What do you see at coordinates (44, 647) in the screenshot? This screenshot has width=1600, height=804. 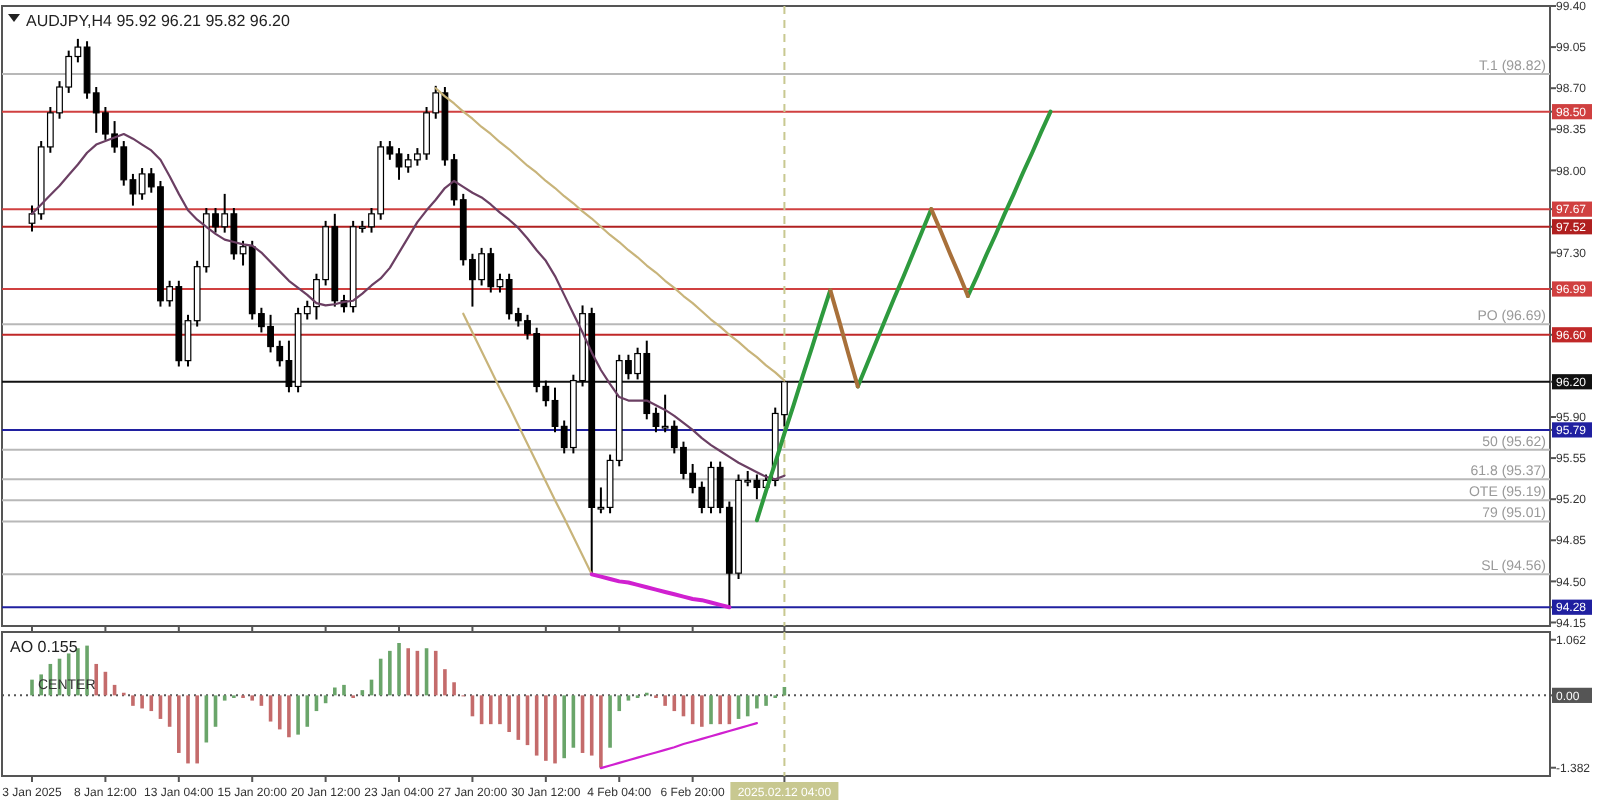 I see `chart-title: AO 0.155` at bounding box center [44, 647].